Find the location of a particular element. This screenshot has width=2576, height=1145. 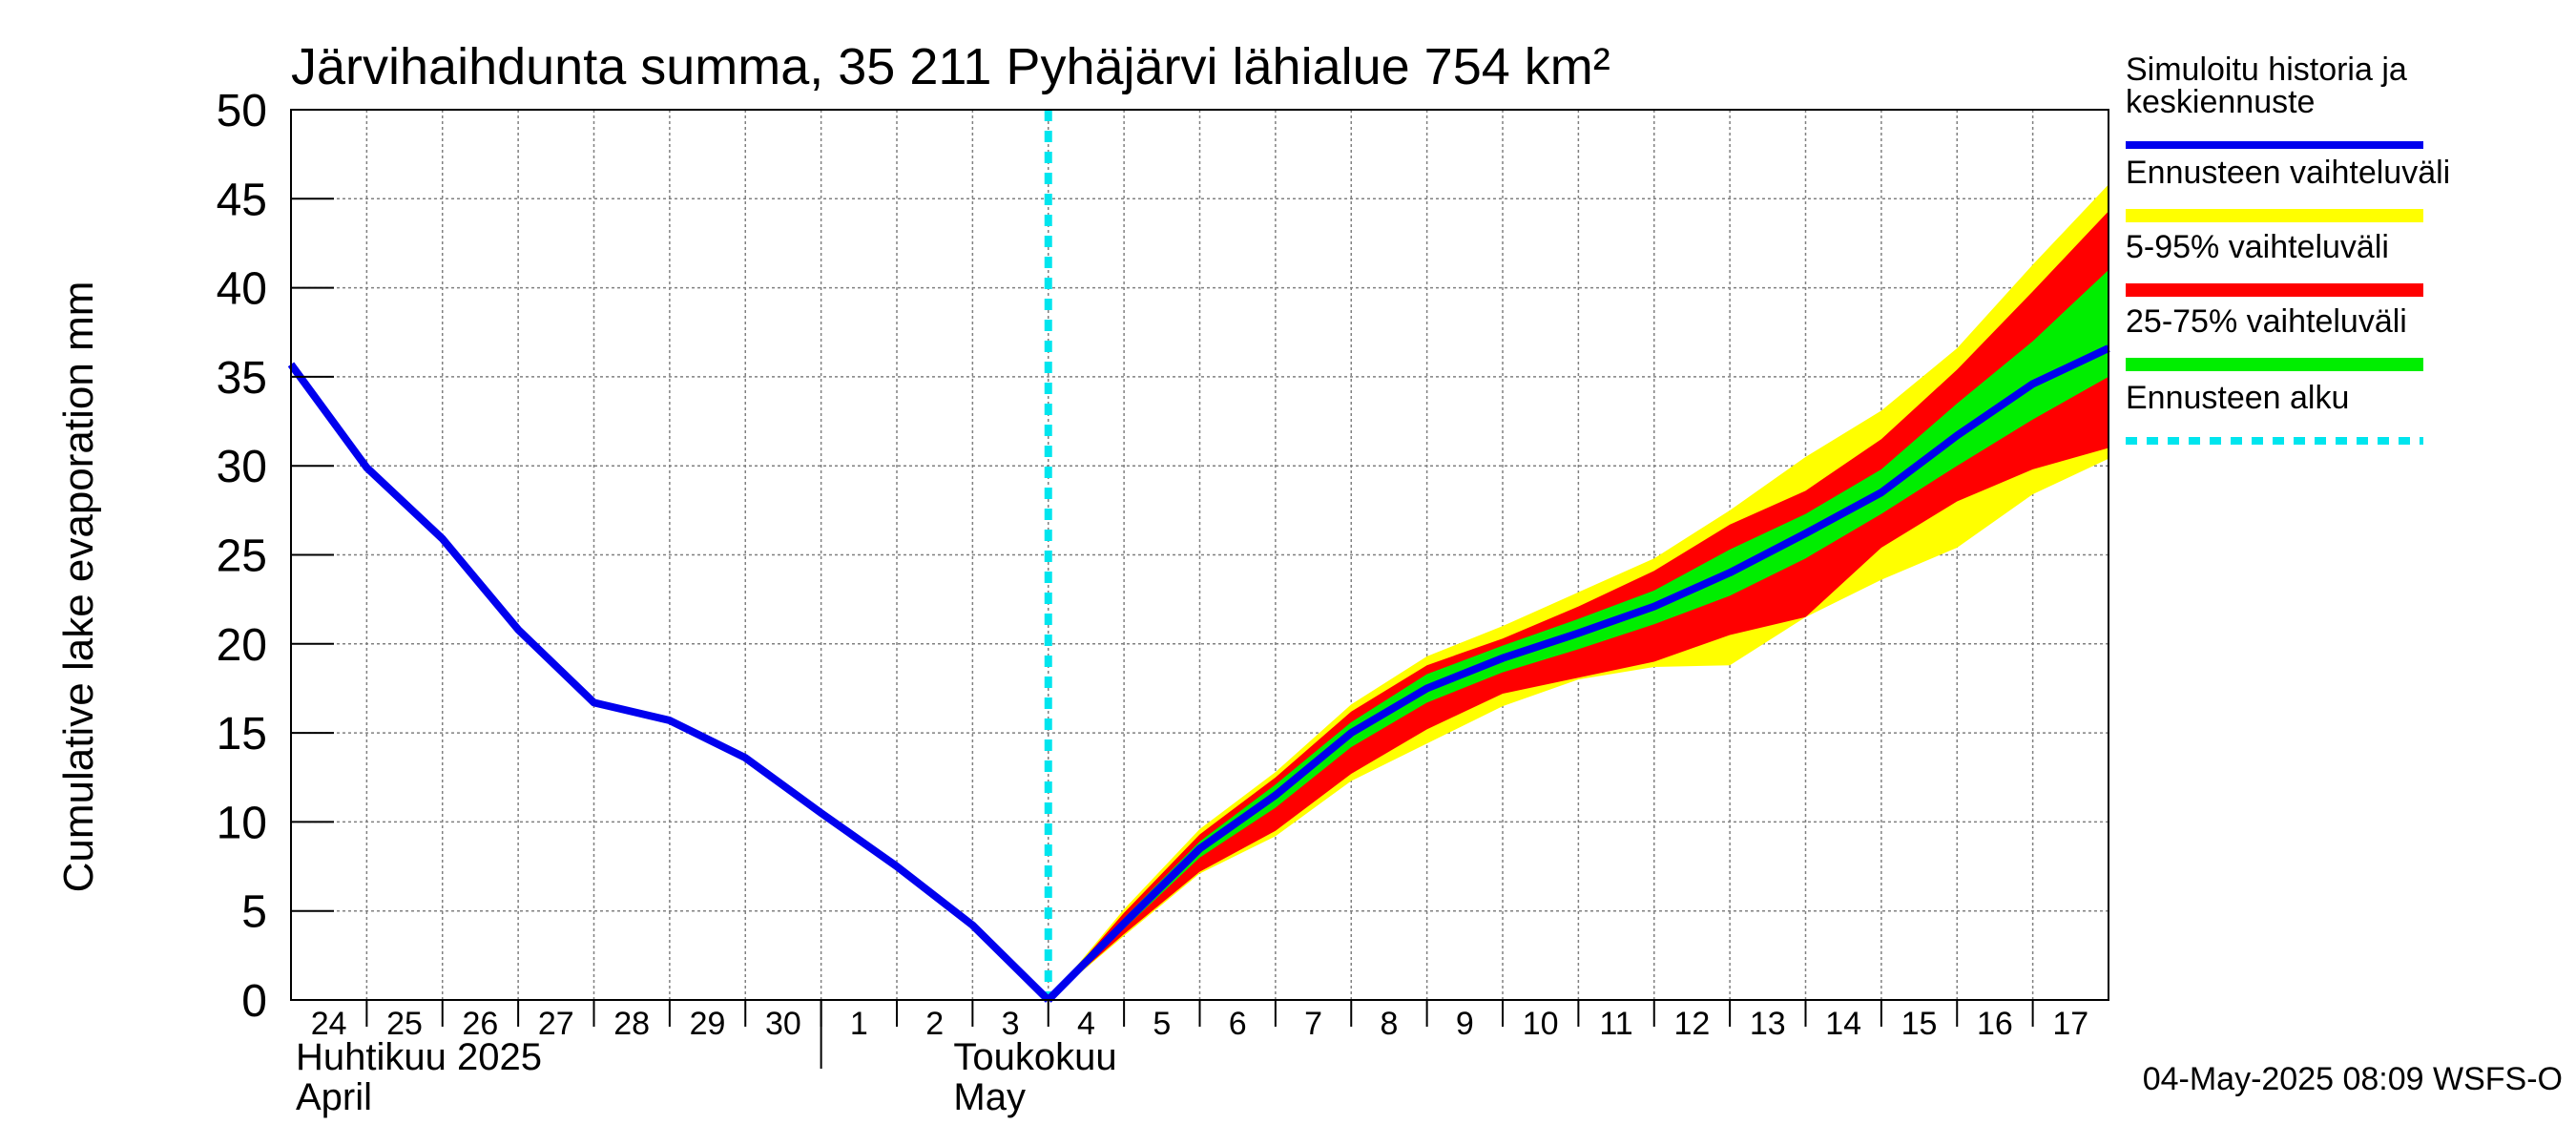

x-tick-label: 15 is located at coordinates (1919, 1024).